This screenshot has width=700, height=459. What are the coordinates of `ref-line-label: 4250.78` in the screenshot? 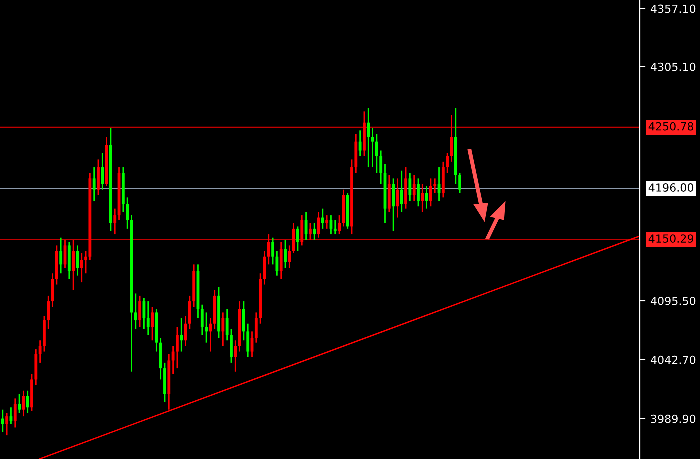 It's located at (671, 126).